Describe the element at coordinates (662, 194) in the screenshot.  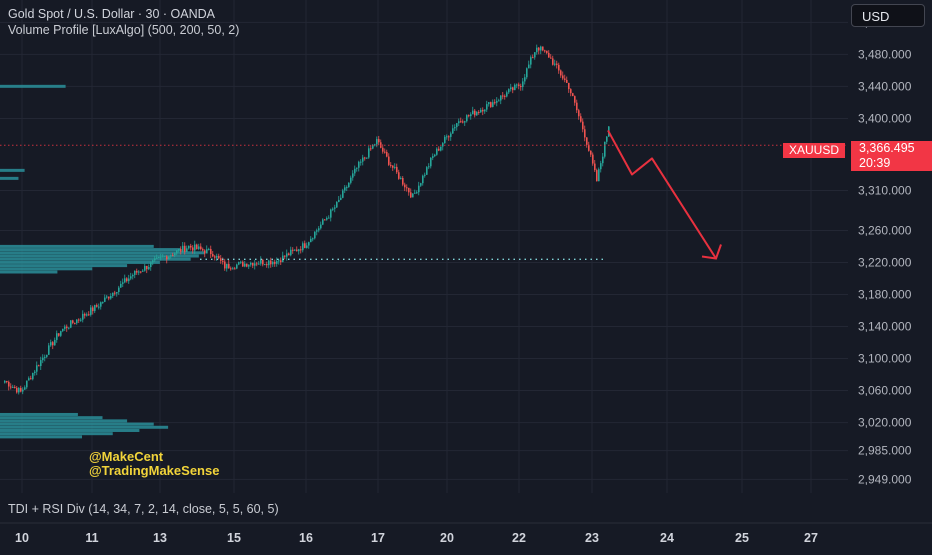
I see `projection-path` at that location.